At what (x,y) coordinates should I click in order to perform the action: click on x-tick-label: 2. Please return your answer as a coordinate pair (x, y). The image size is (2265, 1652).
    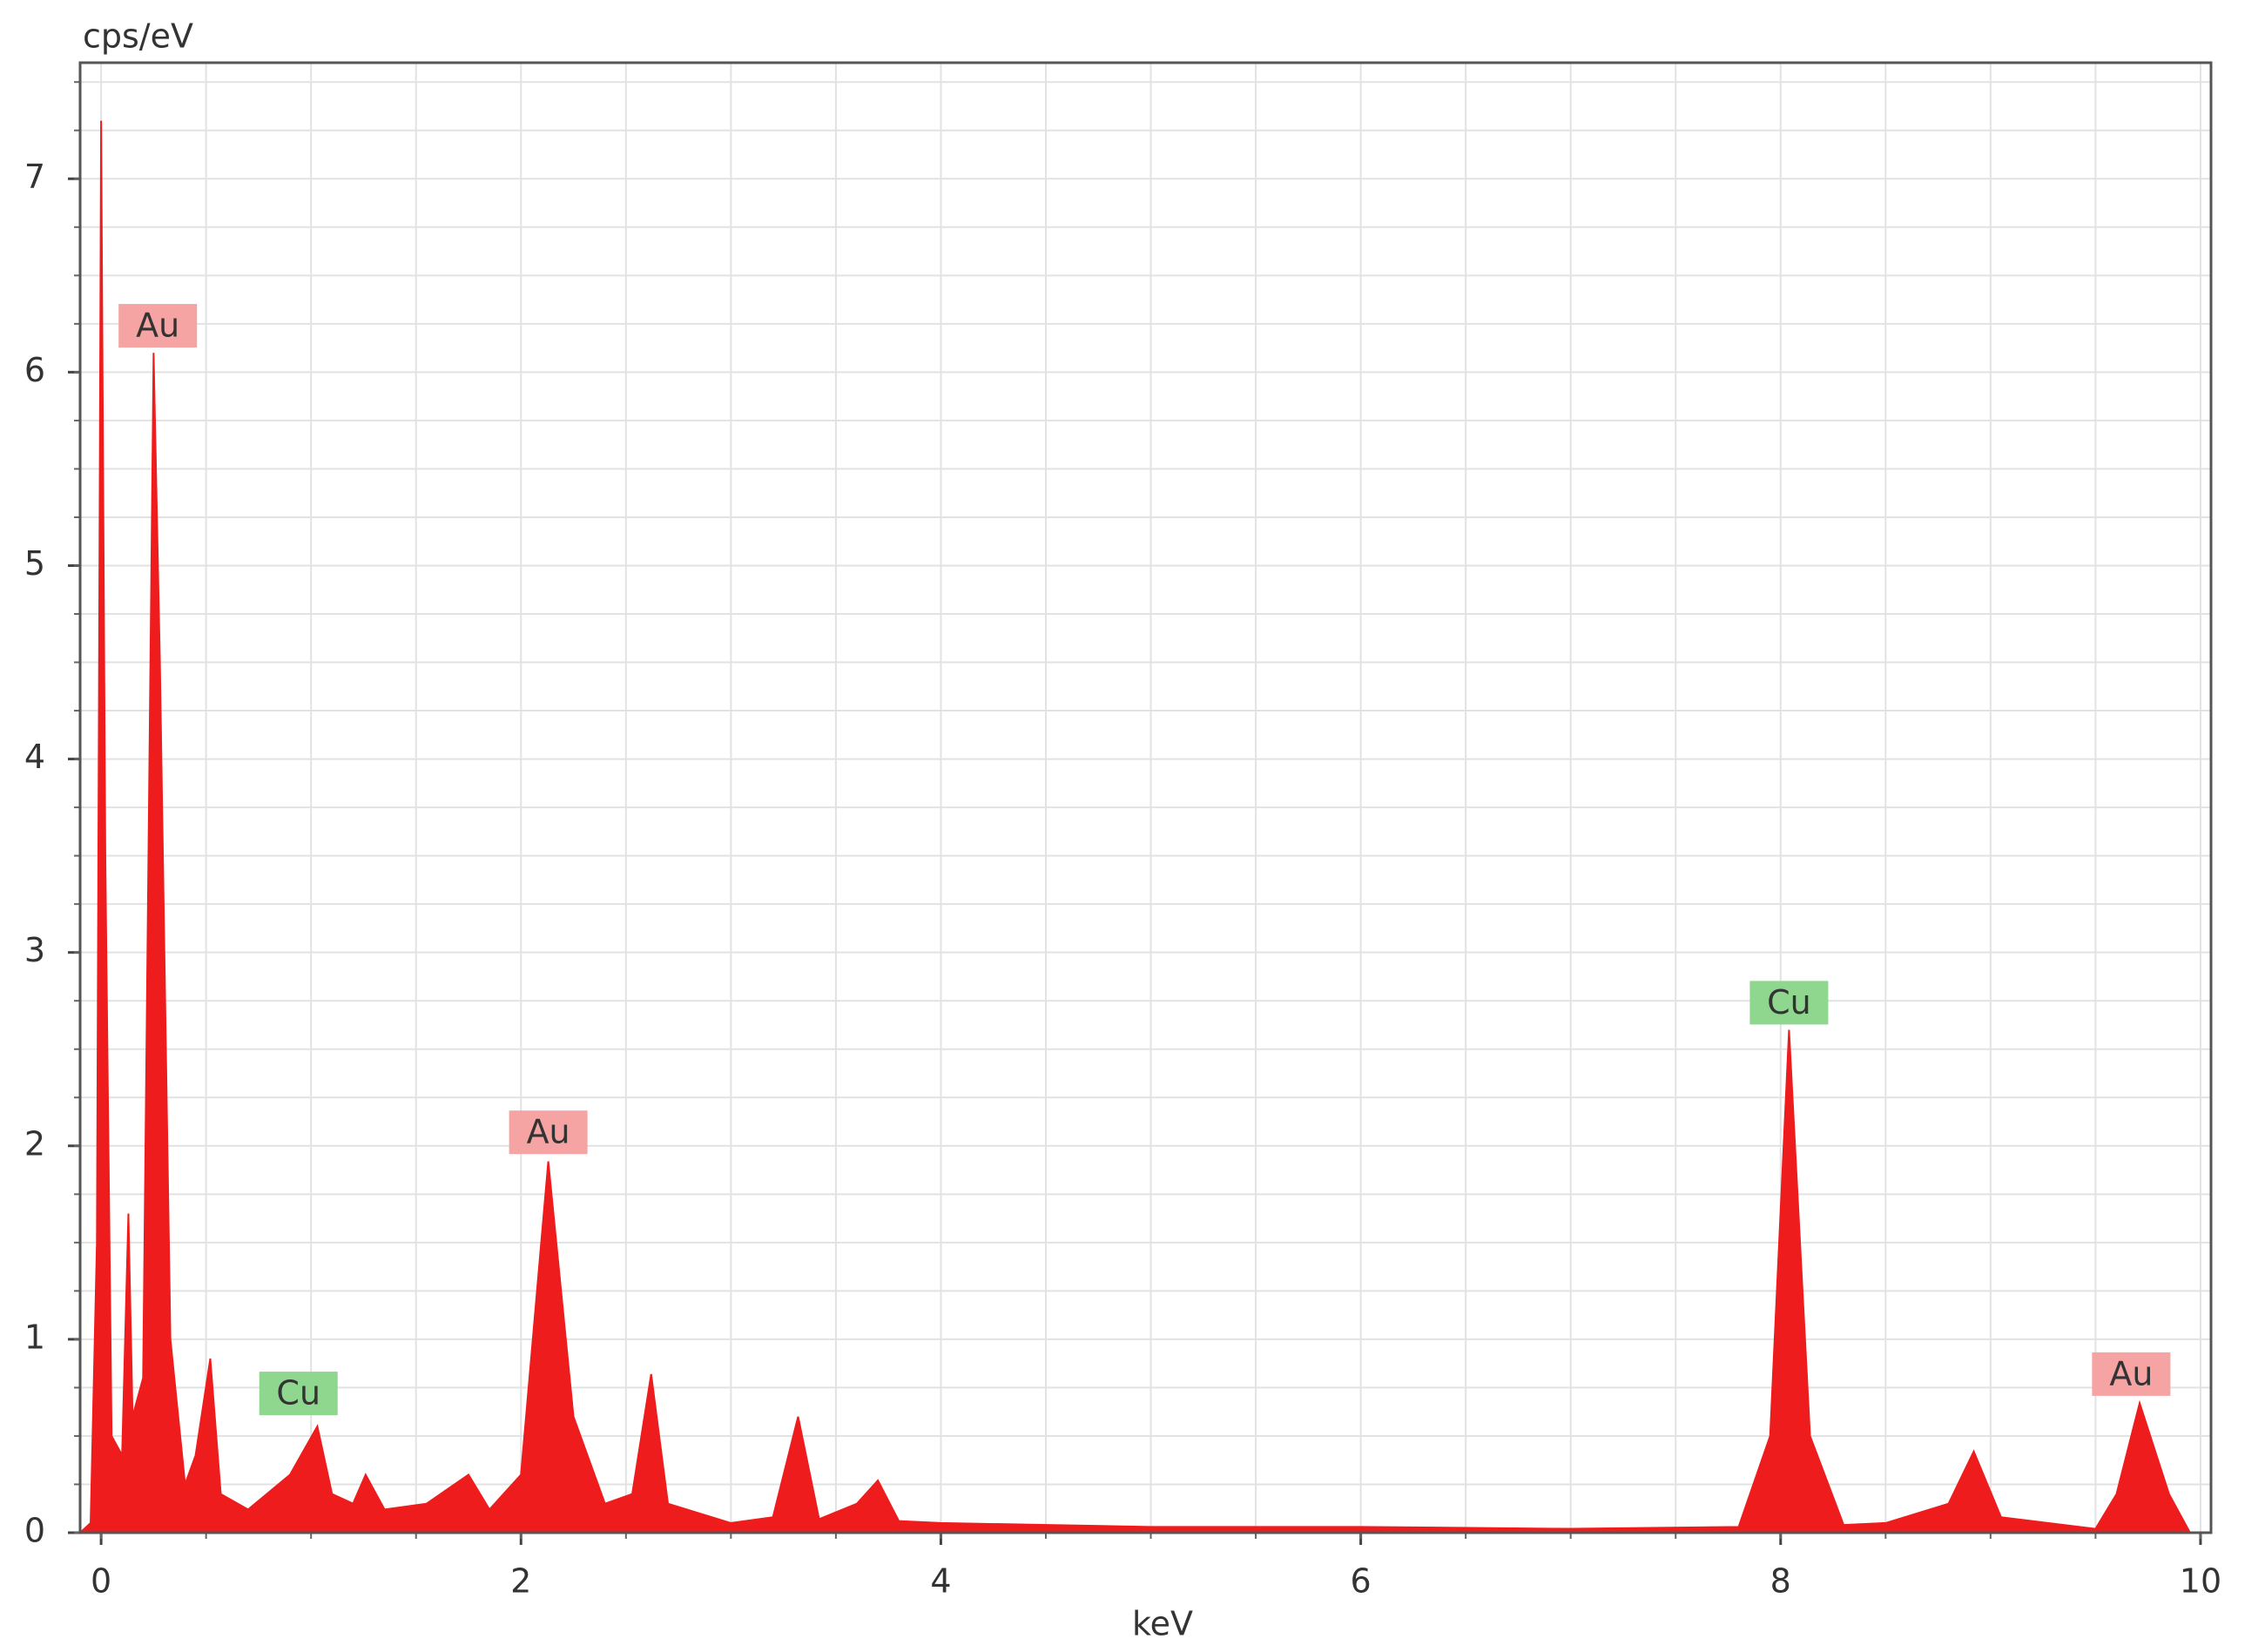
    Looking at the image, I should click on (520, 1581).